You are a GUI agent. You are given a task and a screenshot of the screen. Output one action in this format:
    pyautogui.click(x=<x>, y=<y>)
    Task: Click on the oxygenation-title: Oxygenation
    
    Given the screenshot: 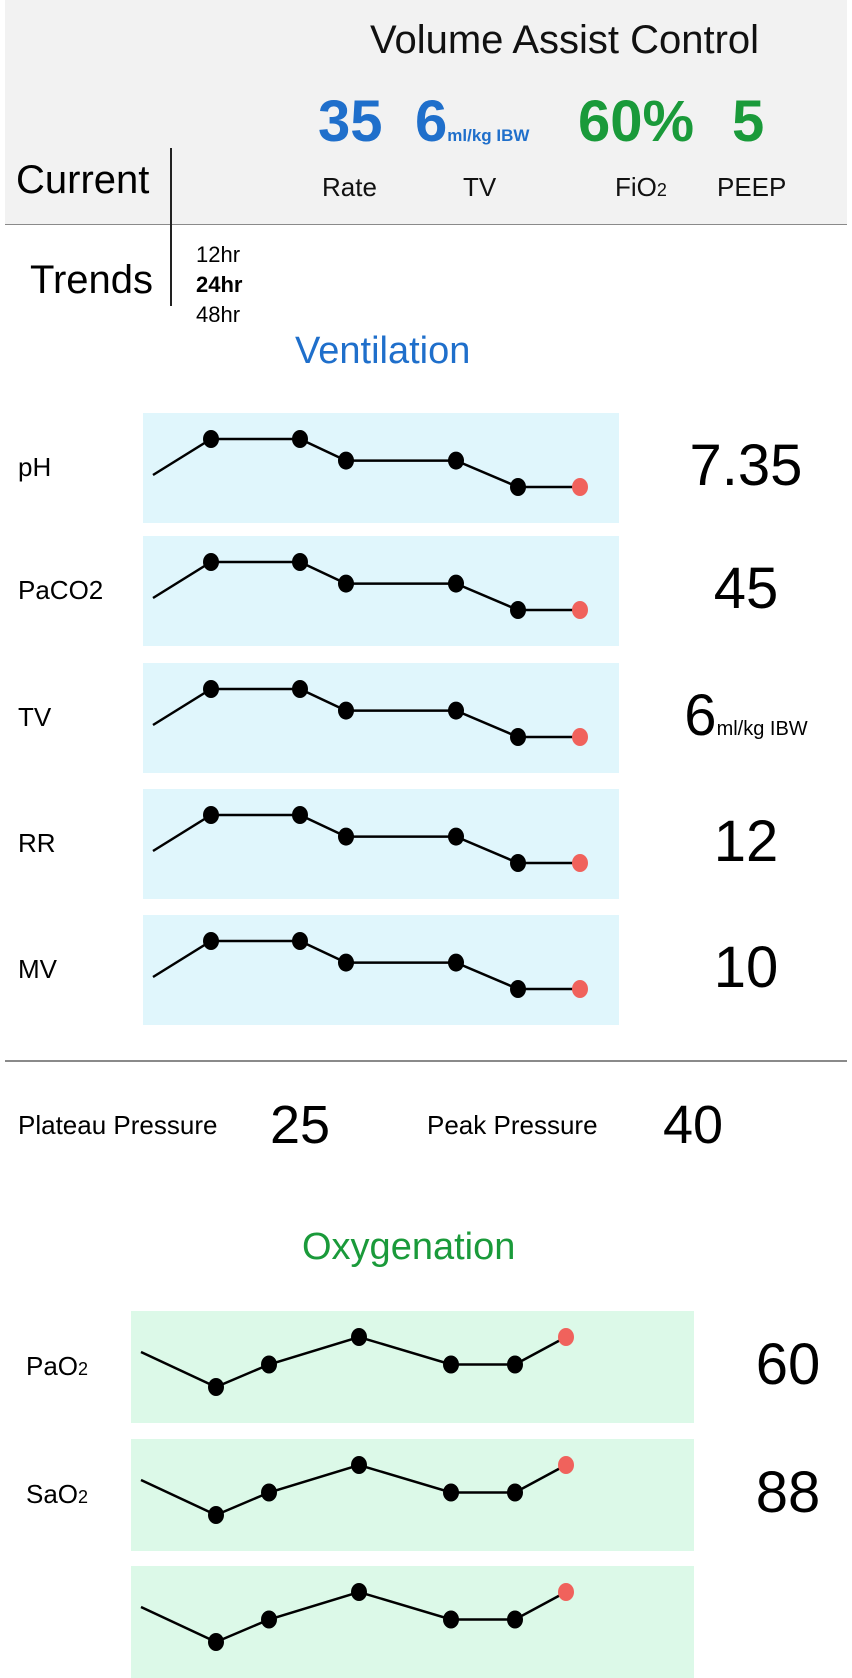 What is the action you would take?
    pyautogui.click(x=409, y=1247)
    